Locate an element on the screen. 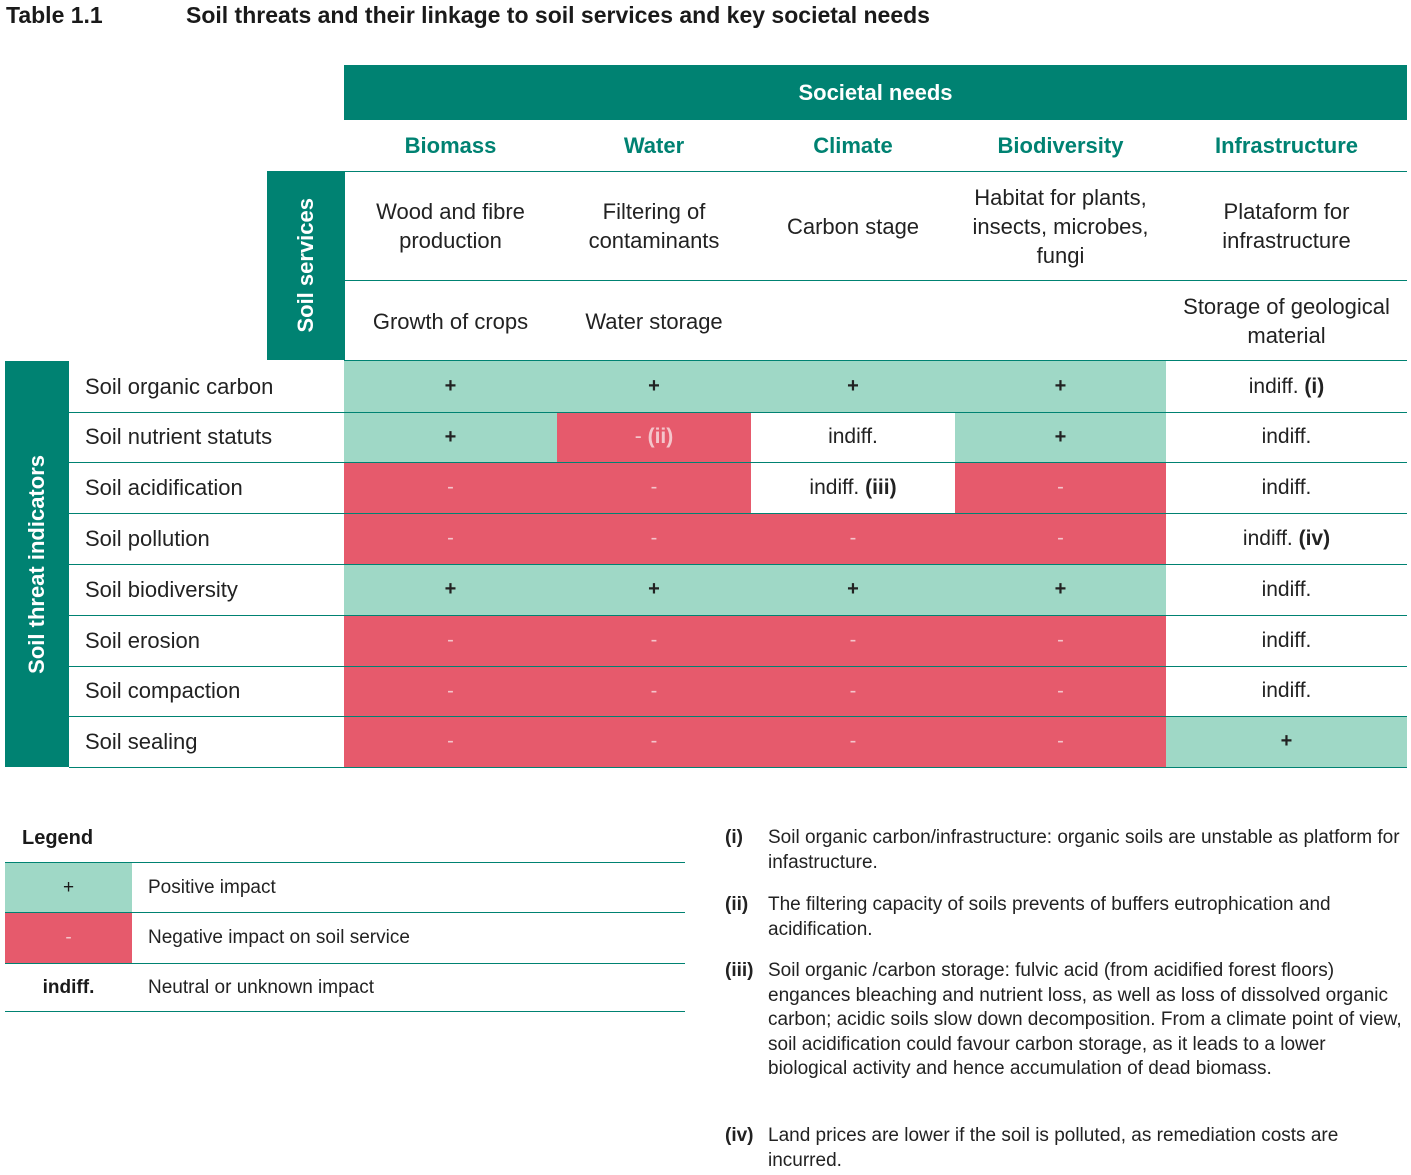 Image resolution: width=1411 pixels, height=1175 pixels. row-label: Soil biodiversity is located at coordinates (161, 589).